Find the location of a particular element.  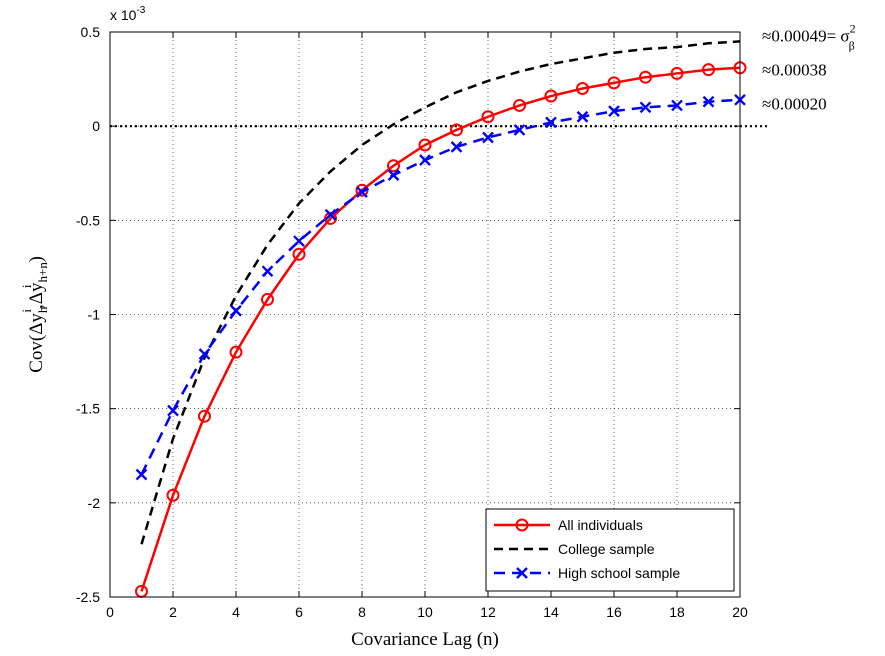

y-tick-label: 0.5 is located at coordinates (91, 32).